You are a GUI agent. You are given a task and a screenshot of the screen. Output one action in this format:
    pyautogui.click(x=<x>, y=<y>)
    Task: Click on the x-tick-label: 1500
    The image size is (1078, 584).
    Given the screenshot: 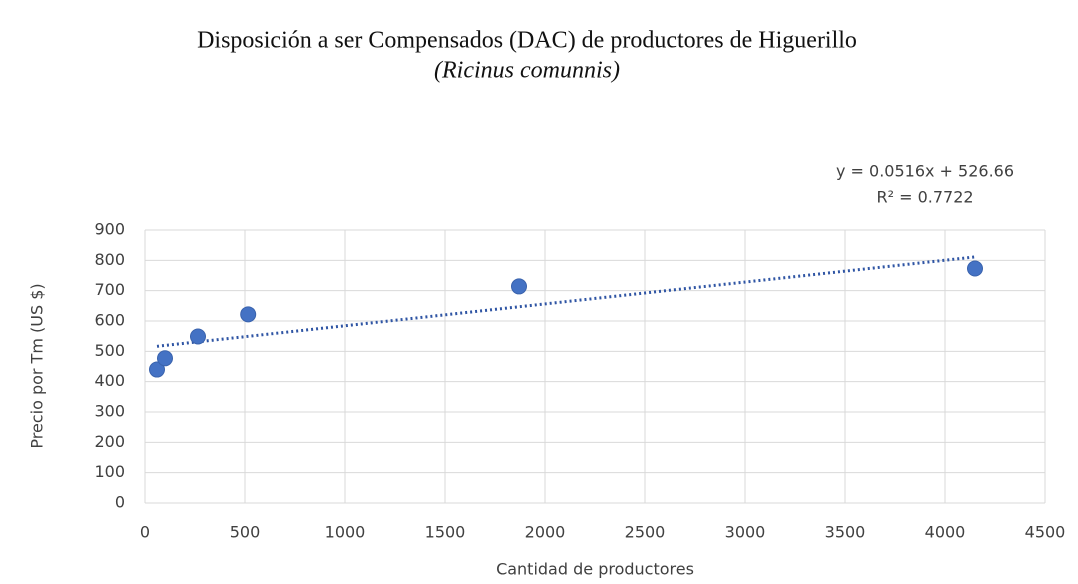 What is the action you would take?
    pyautogui.click(x=445, y=532)
    